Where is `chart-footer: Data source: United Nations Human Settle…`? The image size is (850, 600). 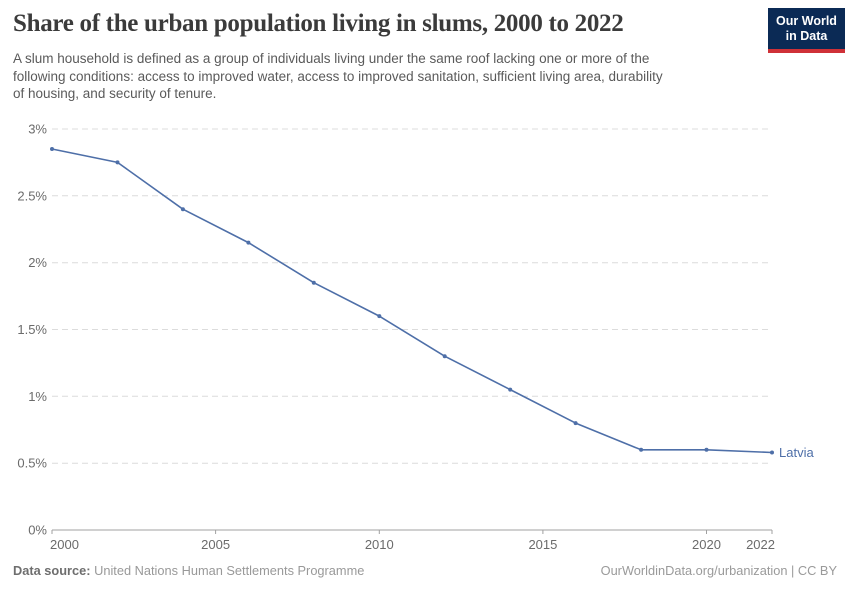
chart-footer: Data source: United Nations Human Settle… is located at coordinates (425, 570).